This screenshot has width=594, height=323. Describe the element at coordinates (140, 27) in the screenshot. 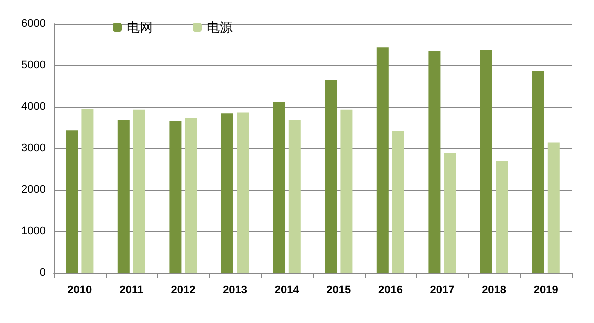

I see `legend-label: 电网` at that location.